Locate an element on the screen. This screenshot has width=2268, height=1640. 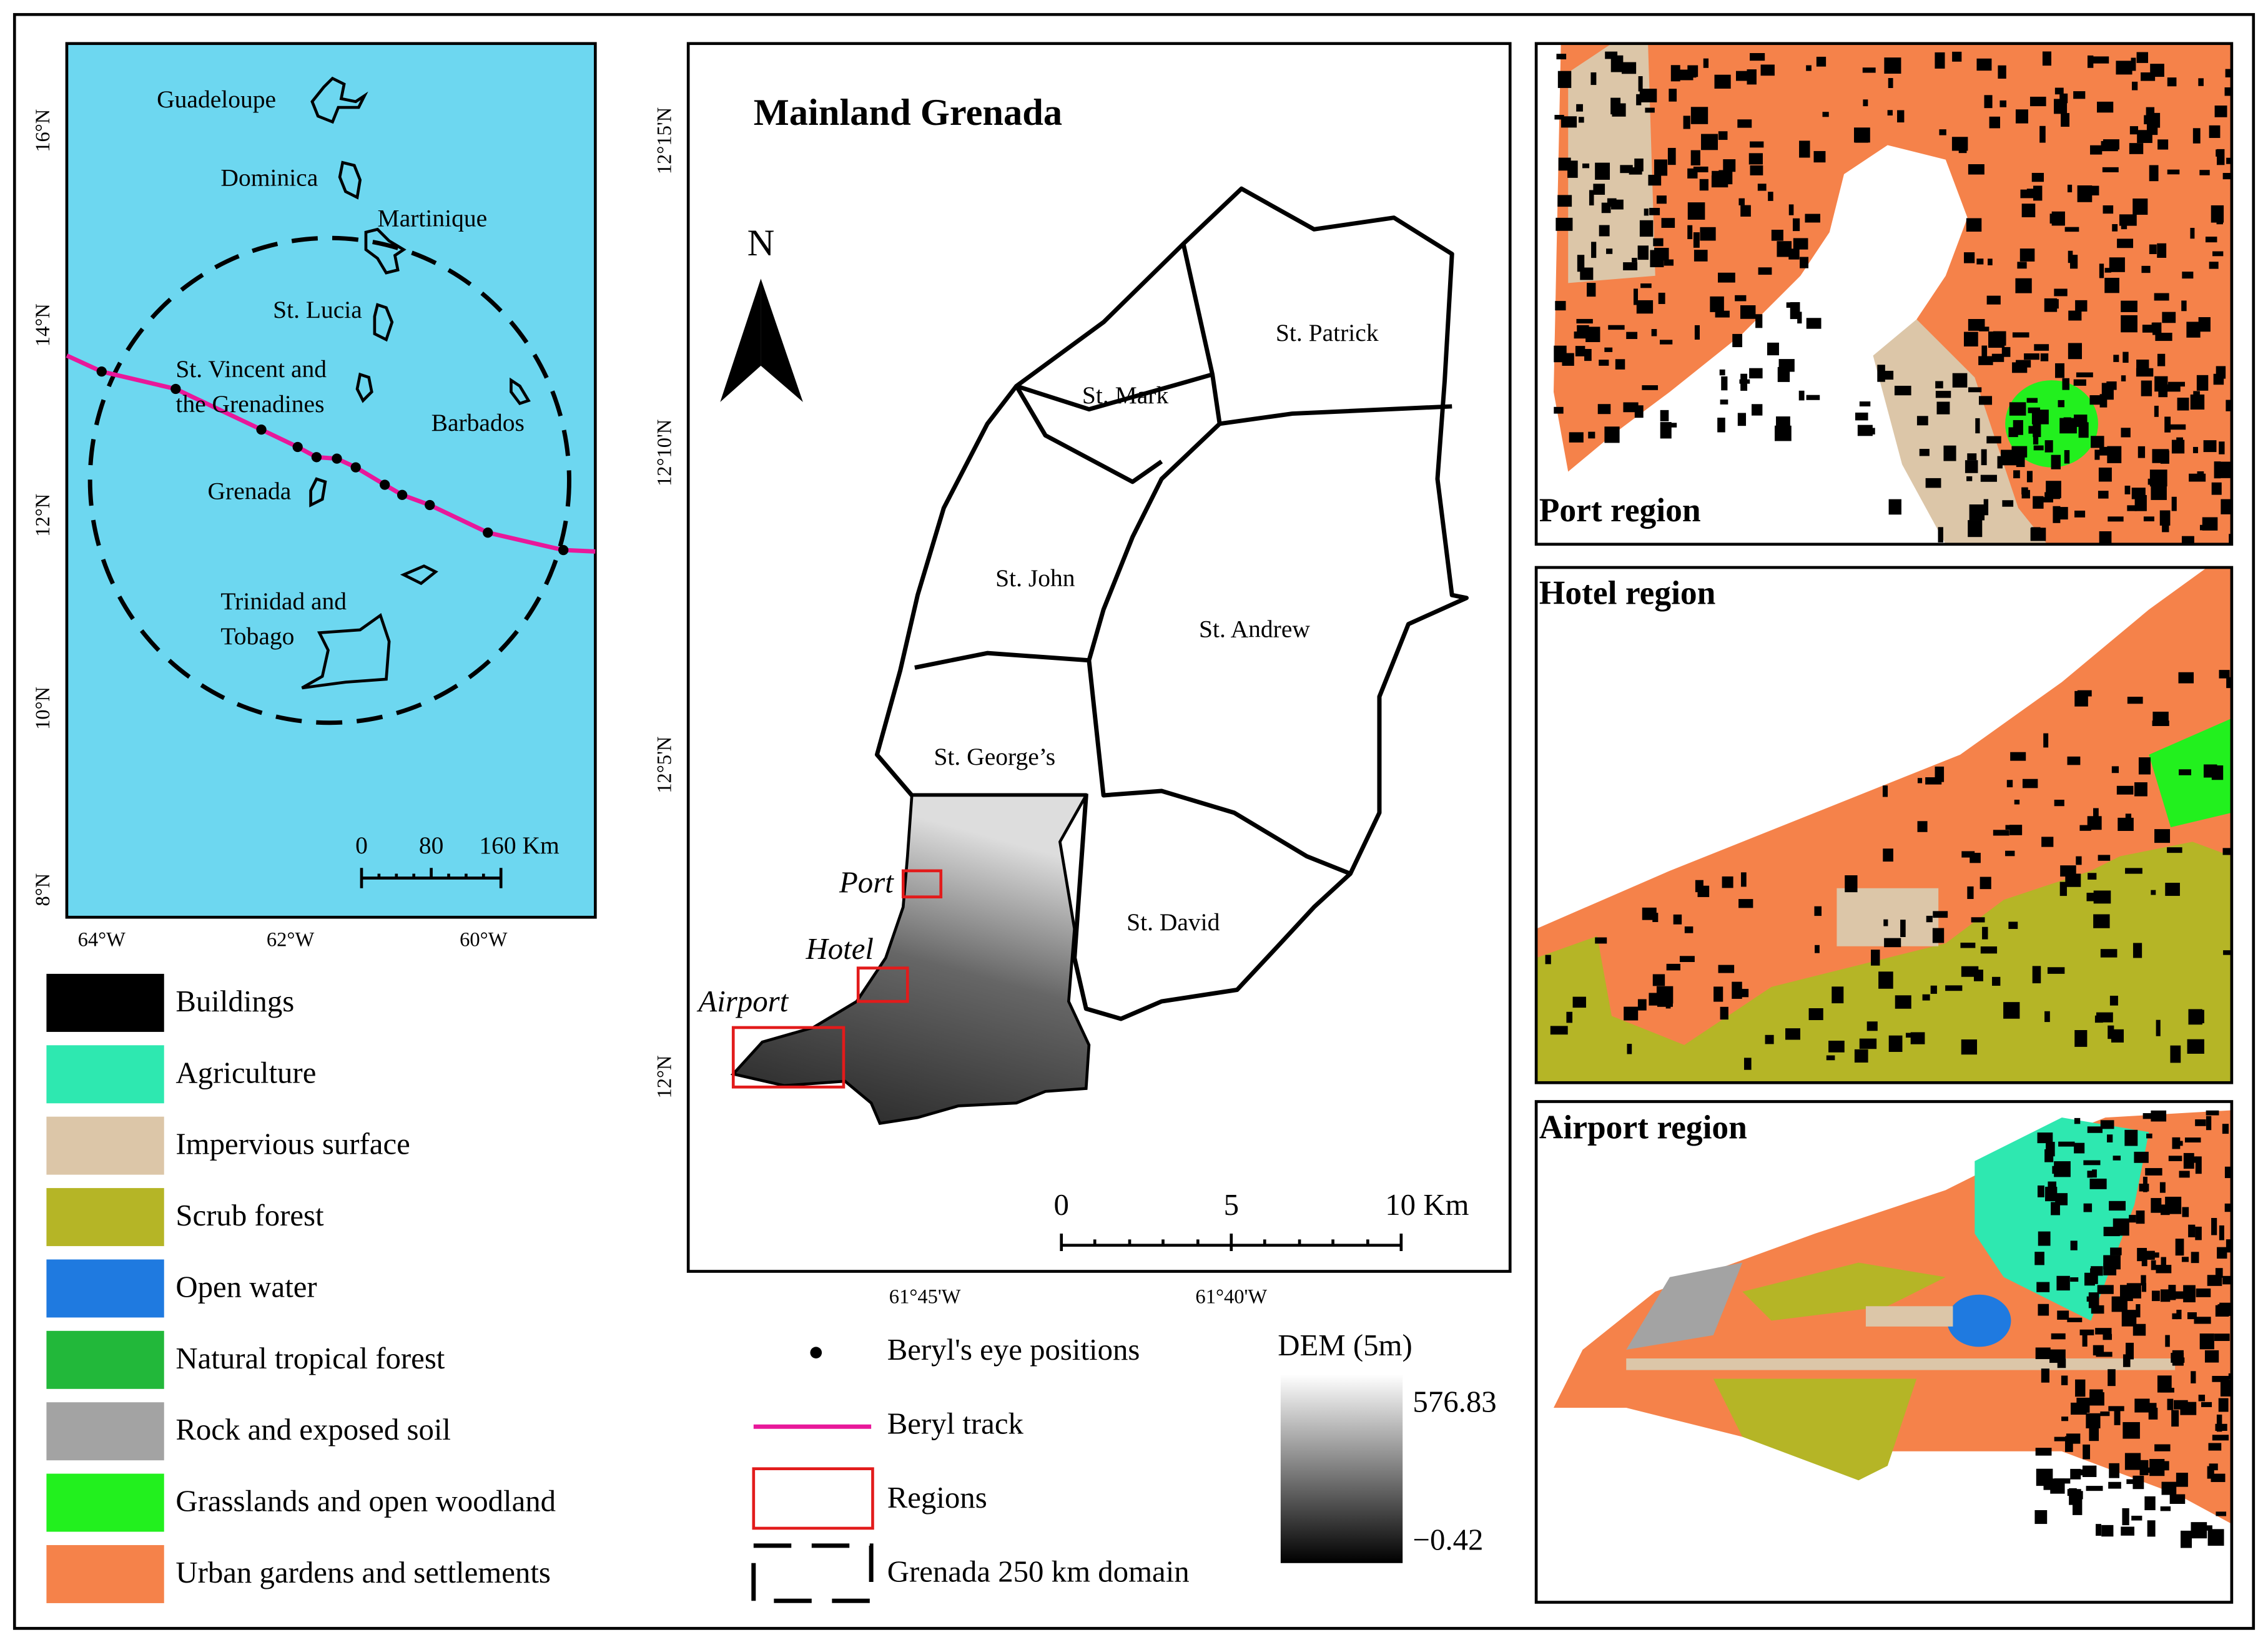
sea is located at coordinates (331, 480).